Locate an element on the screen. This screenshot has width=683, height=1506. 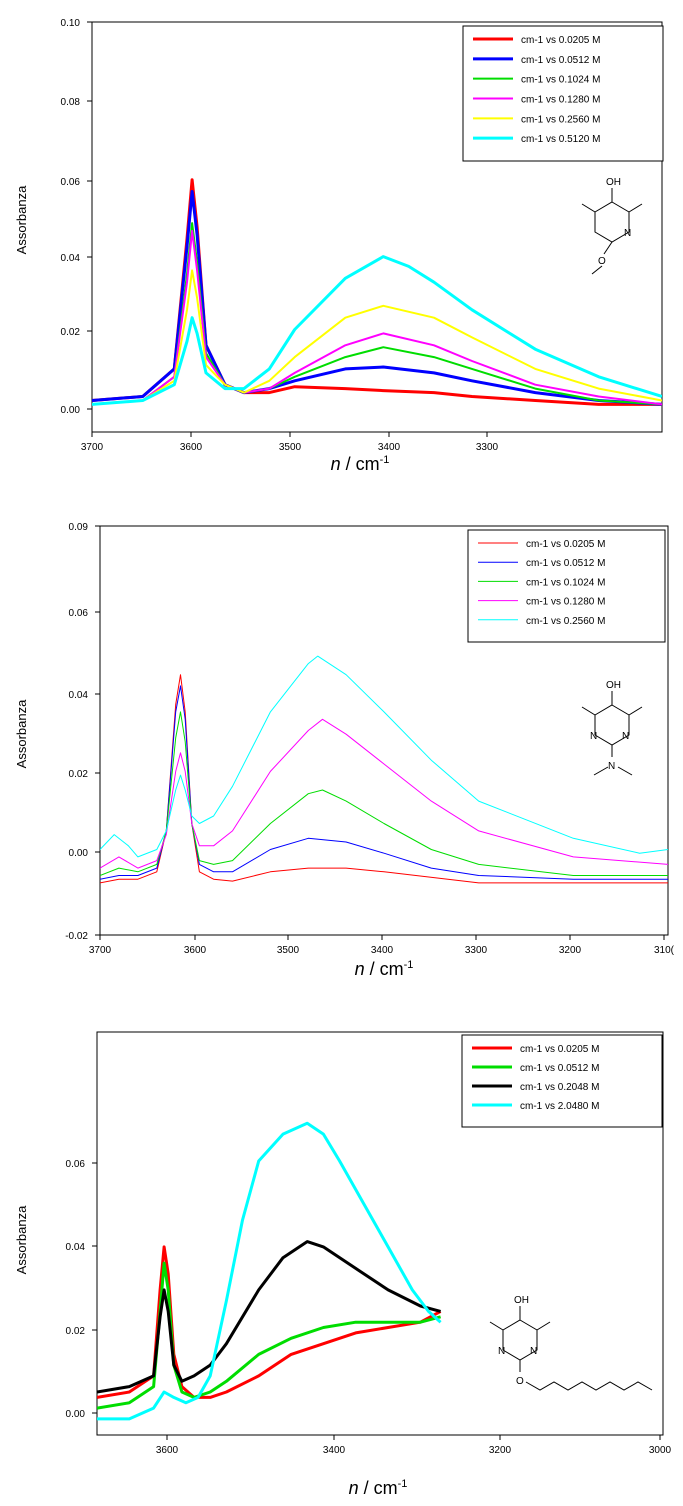
molecule-structure: OH N N O is located at coordinates (571, 1343).